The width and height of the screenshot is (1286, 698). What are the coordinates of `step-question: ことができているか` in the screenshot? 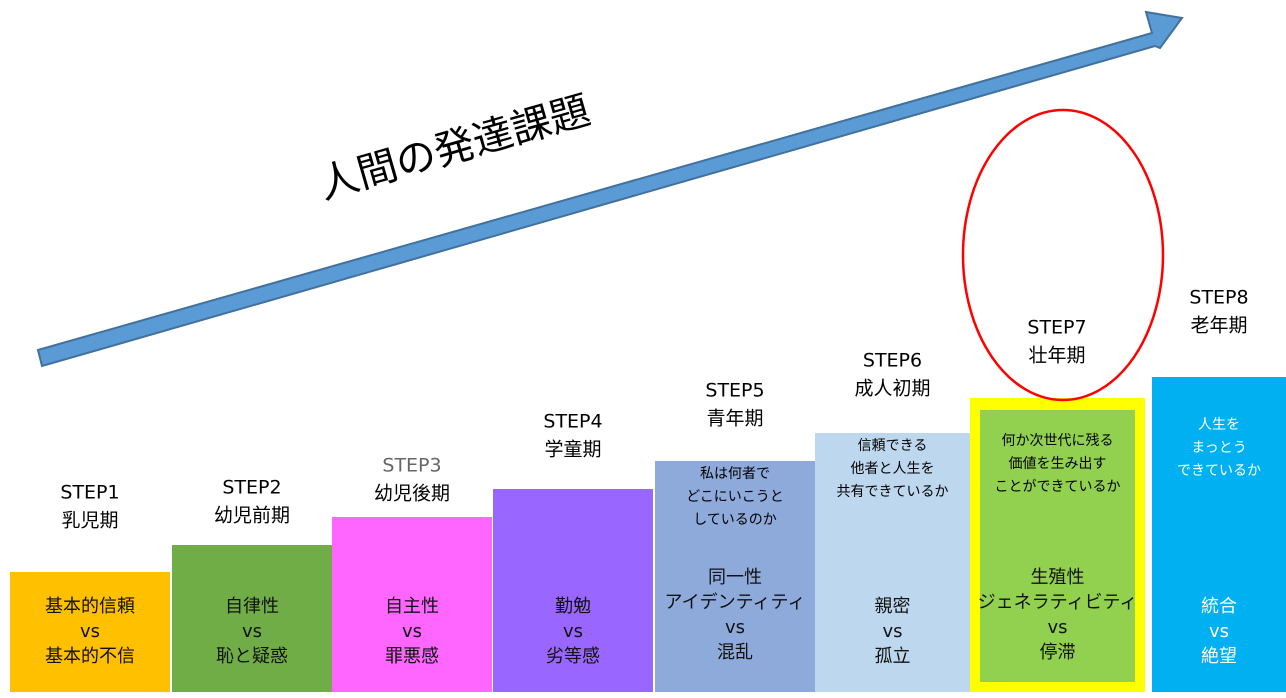 It's located at (1058, 487).